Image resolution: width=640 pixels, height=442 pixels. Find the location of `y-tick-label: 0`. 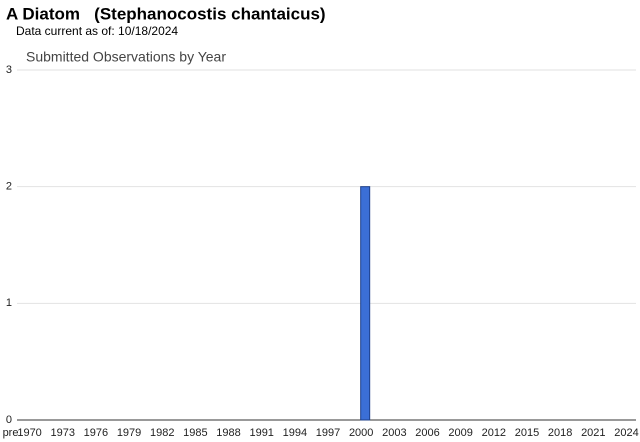

y-tick-label: 0 is located at coordinates (9, 420).